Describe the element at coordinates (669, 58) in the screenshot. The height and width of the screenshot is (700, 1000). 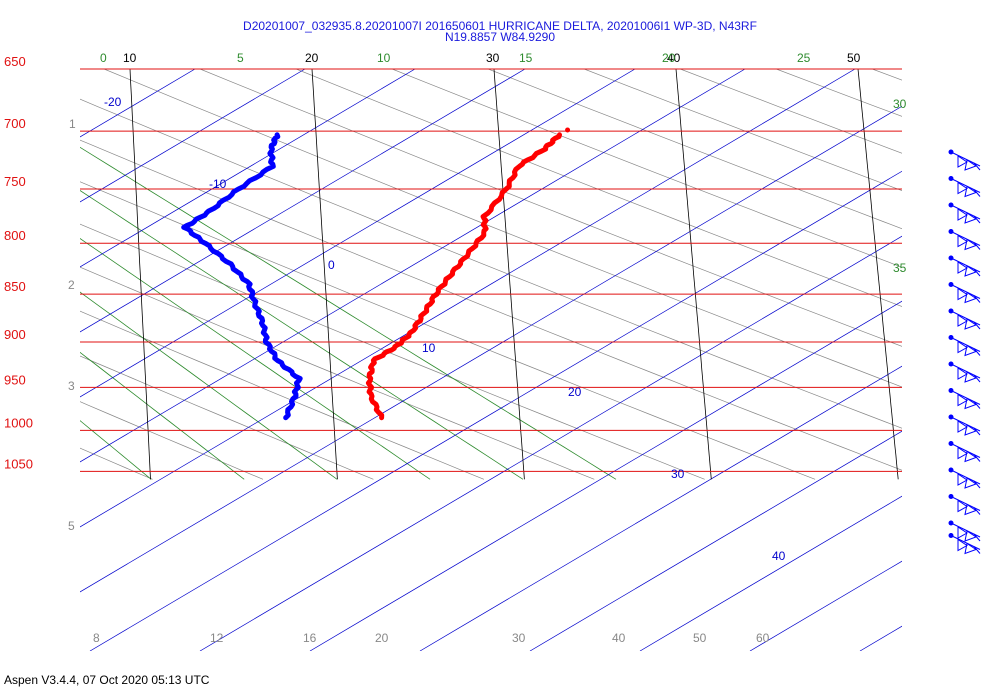
I see `moist-adiabat-label: 20` at that location.